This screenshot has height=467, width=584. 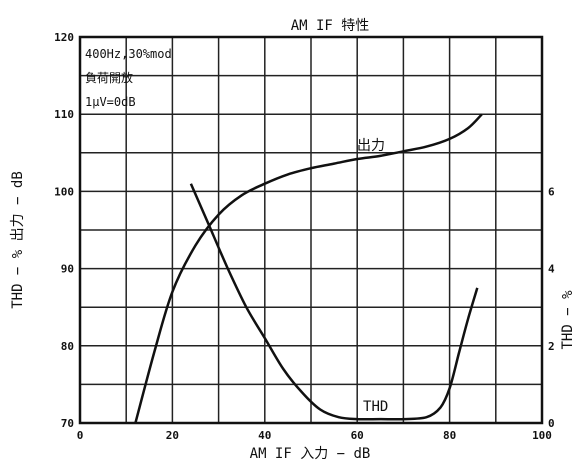 I want to click on y-tick-label-left: 80, so click(x=67, y=346).